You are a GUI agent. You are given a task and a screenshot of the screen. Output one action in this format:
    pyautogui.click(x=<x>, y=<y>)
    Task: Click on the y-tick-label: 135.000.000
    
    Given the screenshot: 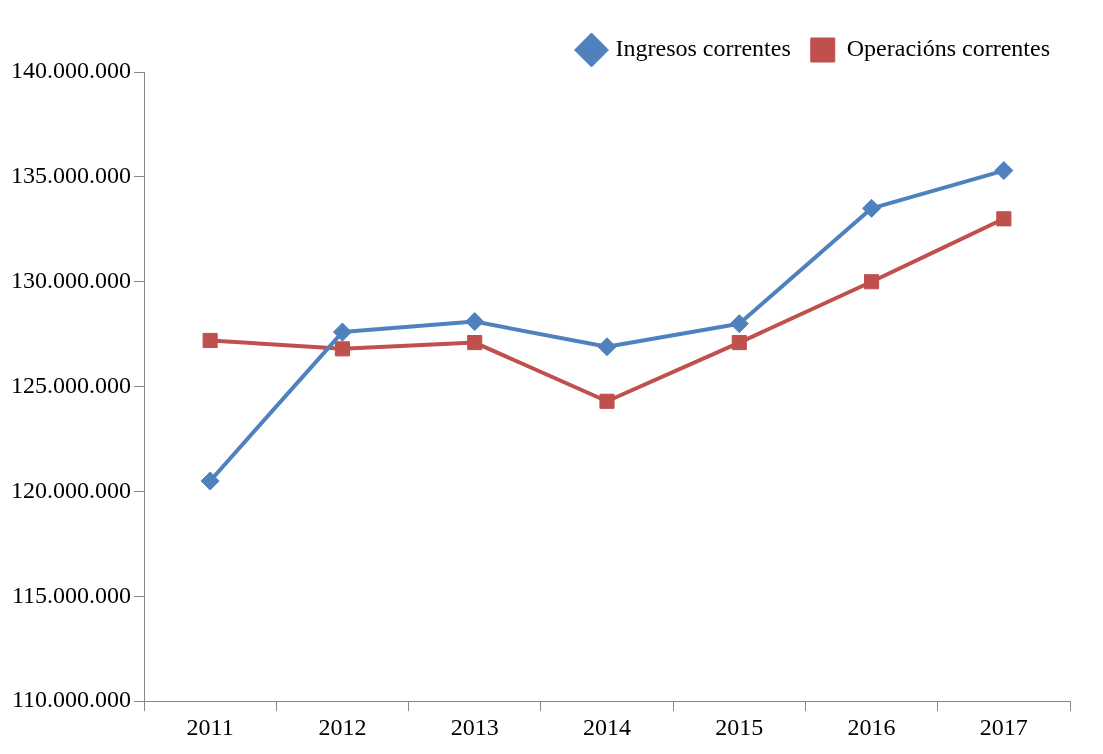 What is the action you would take?
    pyautogui.click(x=71, y=175)
    